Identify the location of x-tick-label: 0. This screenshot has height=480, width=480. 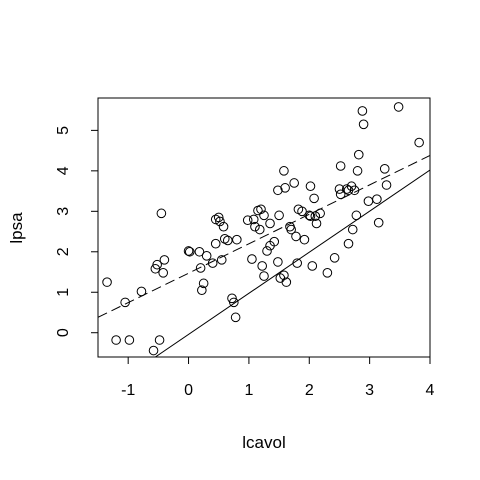
(188, 390).